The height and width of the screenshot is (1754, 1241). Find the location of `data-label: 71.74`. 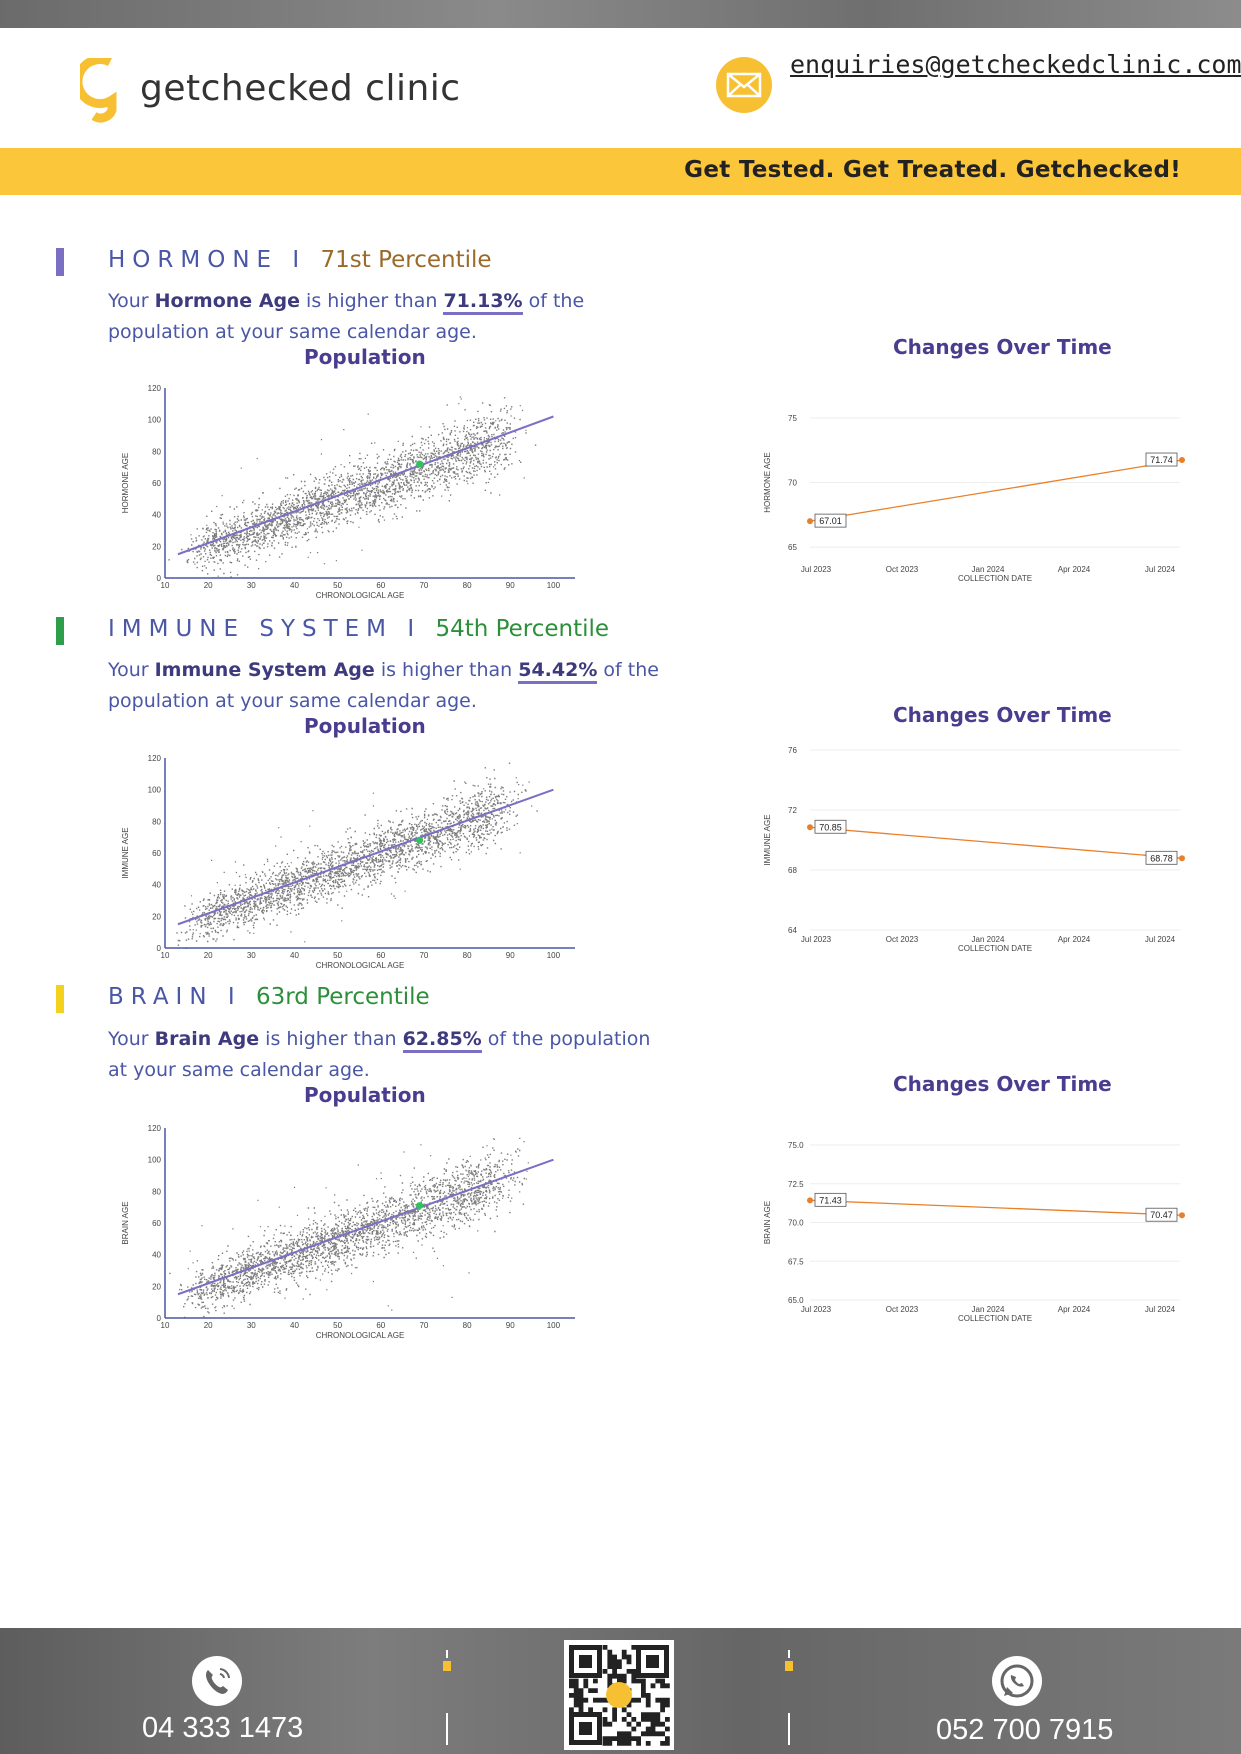

data-label: 71.74 is located at coordinates (1161, 460).